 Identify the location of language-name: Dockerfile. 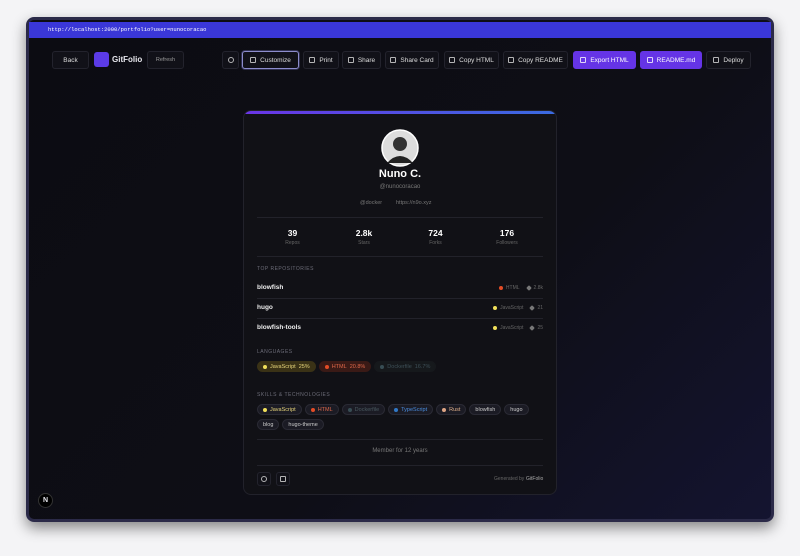
(399, 366).